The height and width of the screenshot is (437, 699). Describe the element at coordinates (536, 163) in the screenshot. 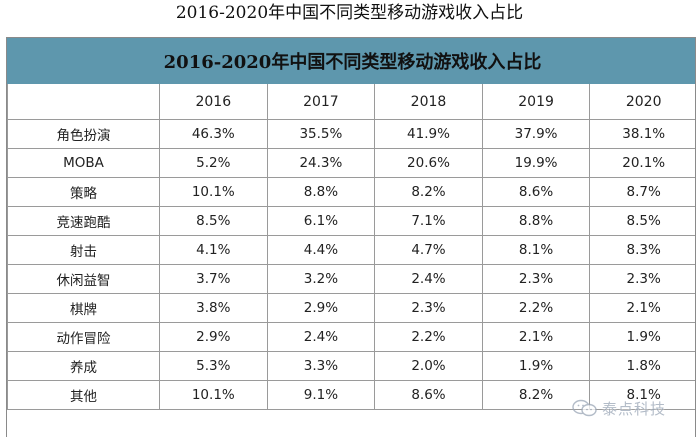

I see `value-cell: 19.9%` at that location.